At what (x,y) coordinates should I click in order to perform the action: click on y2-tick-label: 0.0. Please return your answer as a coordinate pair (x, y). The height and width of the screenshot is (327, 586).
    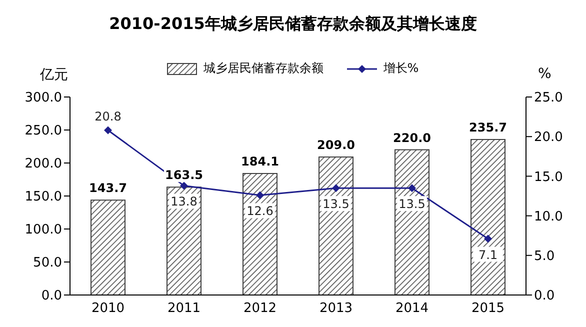
    Looking at the image, I should click on (544, 296).